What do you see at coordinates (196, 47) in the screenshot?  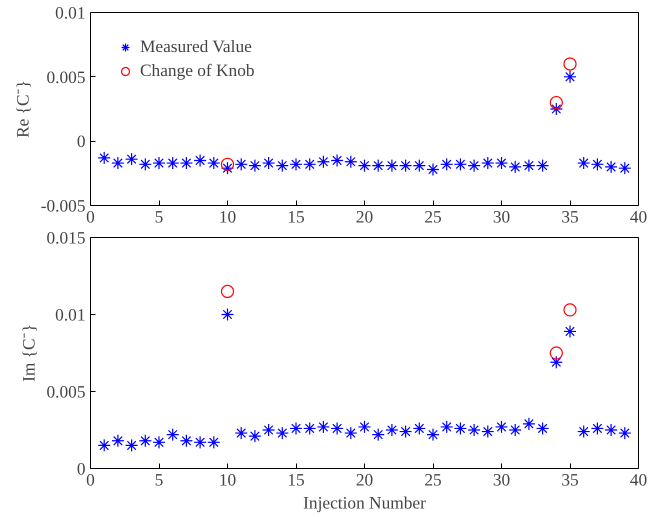 I see `legend-label: Measured Value` at bounding box center [196, 47].